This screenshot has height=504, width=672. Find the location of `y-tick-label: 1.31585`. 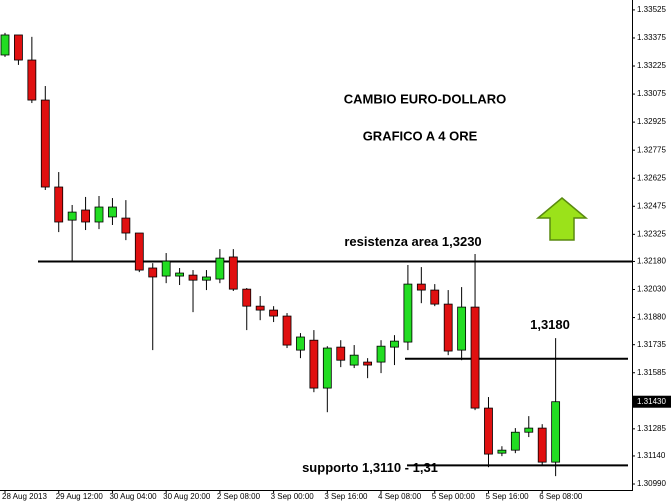

y-tick-label: 1.31585 is located at coordinates (651, 372).